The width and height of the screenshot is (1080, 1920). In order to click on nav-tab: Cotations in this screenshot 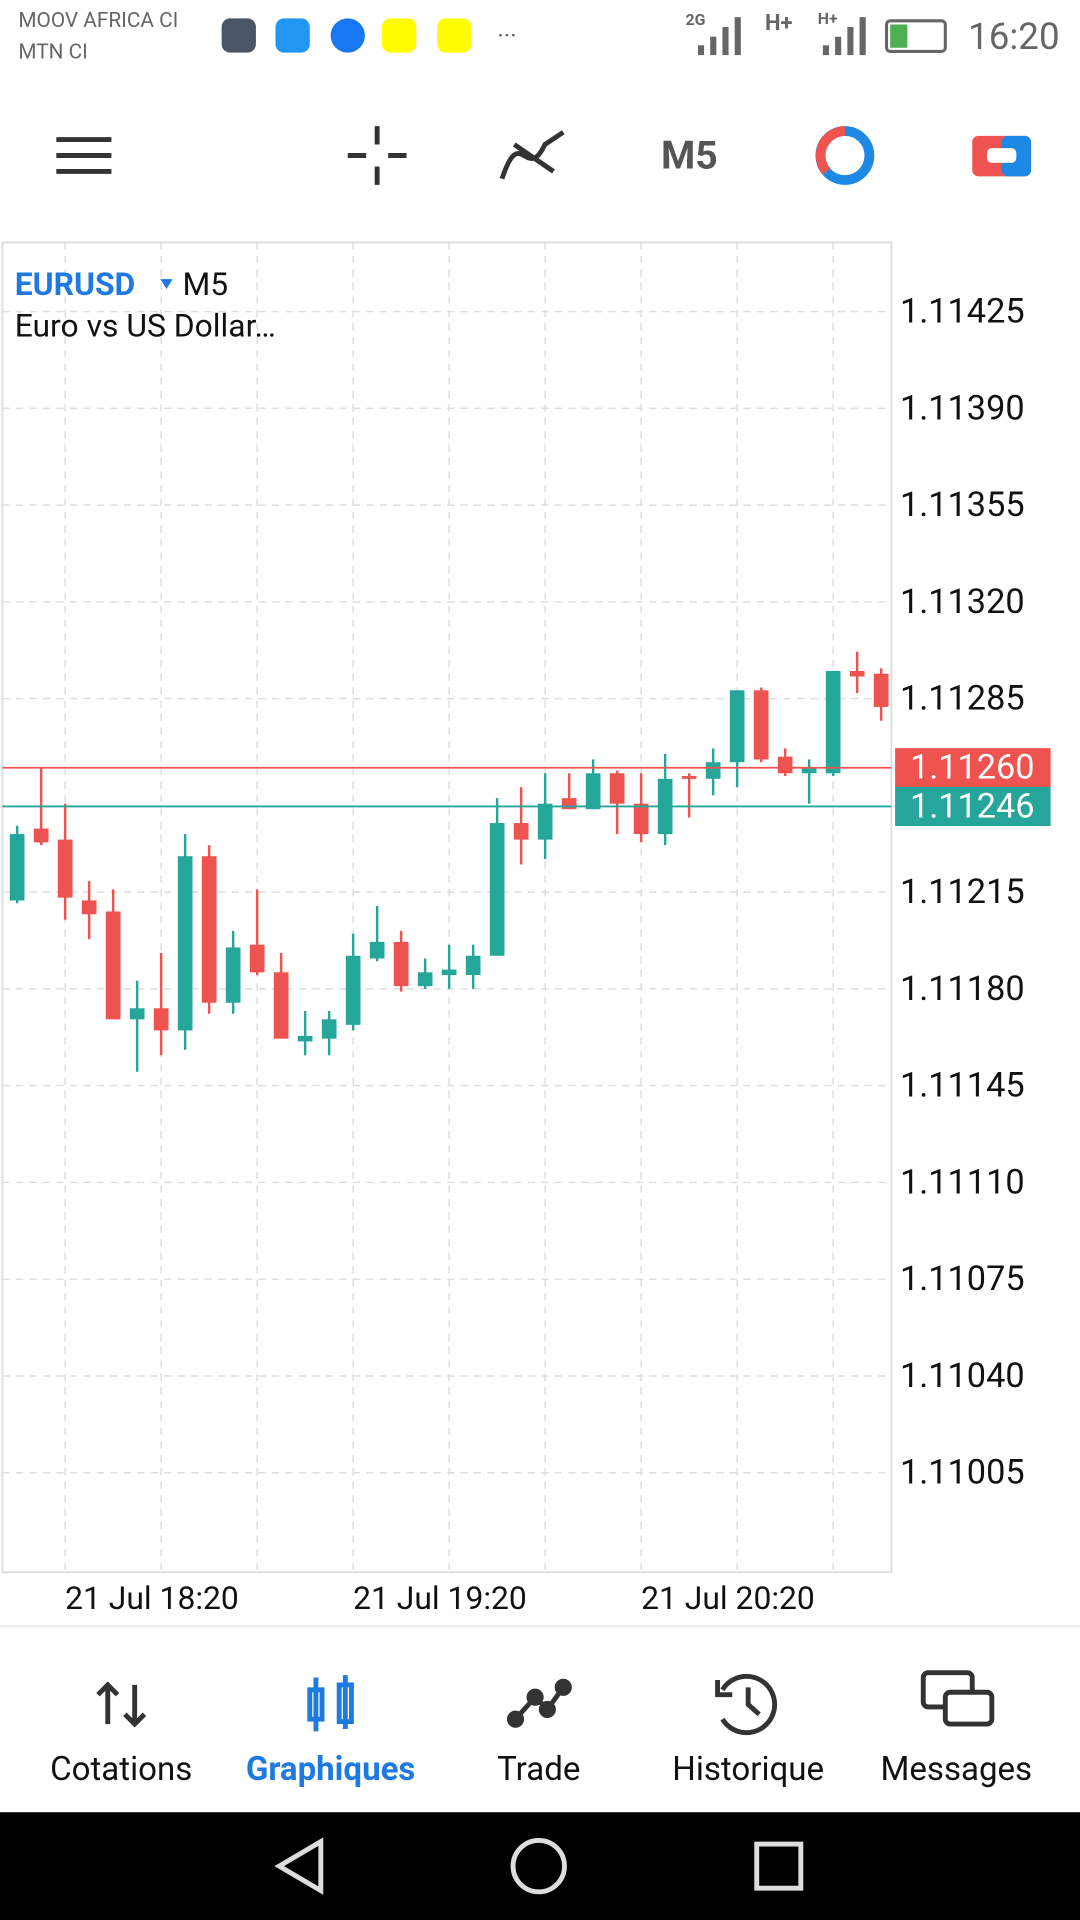, I will do `click(121, 1769)`.